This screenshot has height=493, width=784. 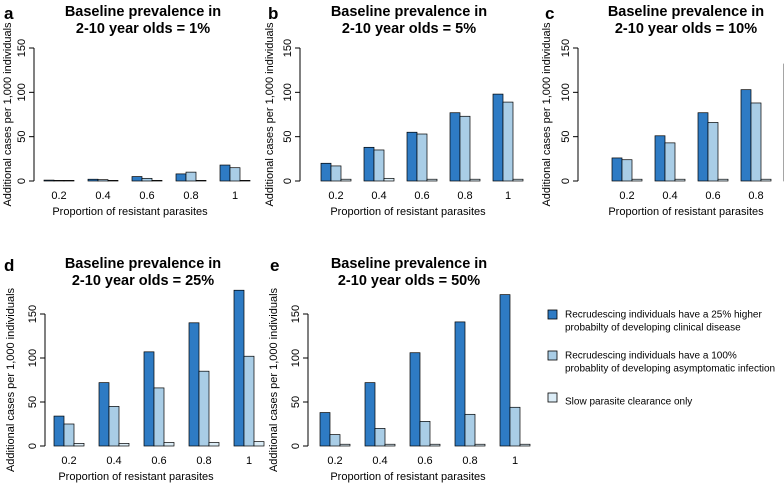 What do you see at coordinates (549, 13) in the screenshot?
I see `panel-label: c` at bounding box center [549, 13].